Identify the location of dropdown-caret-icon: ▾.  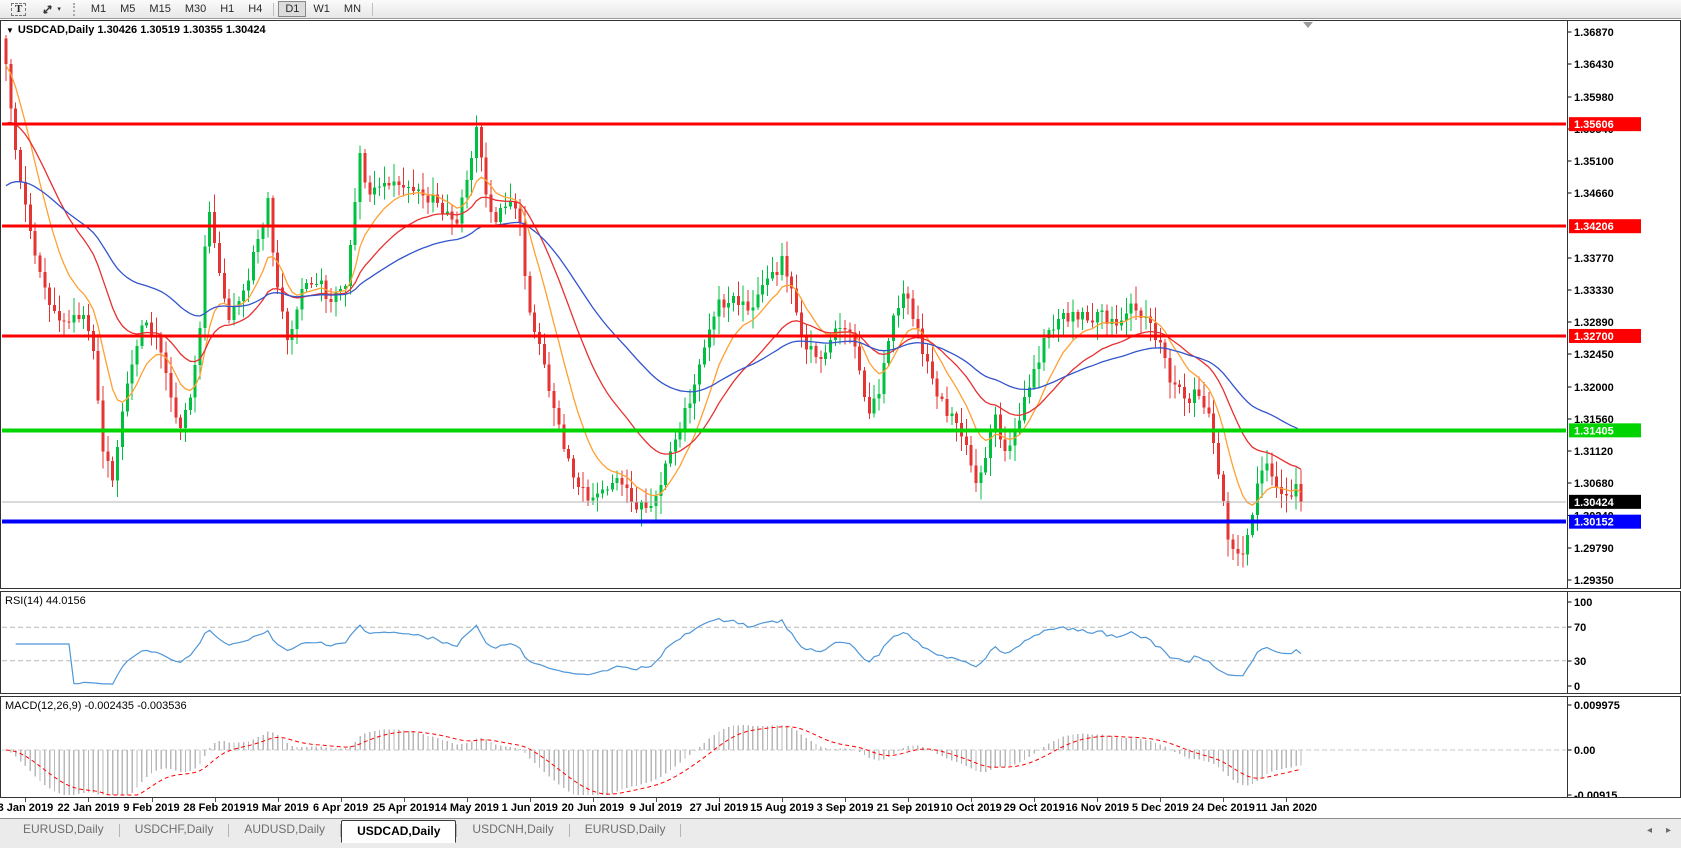
(59, 9).